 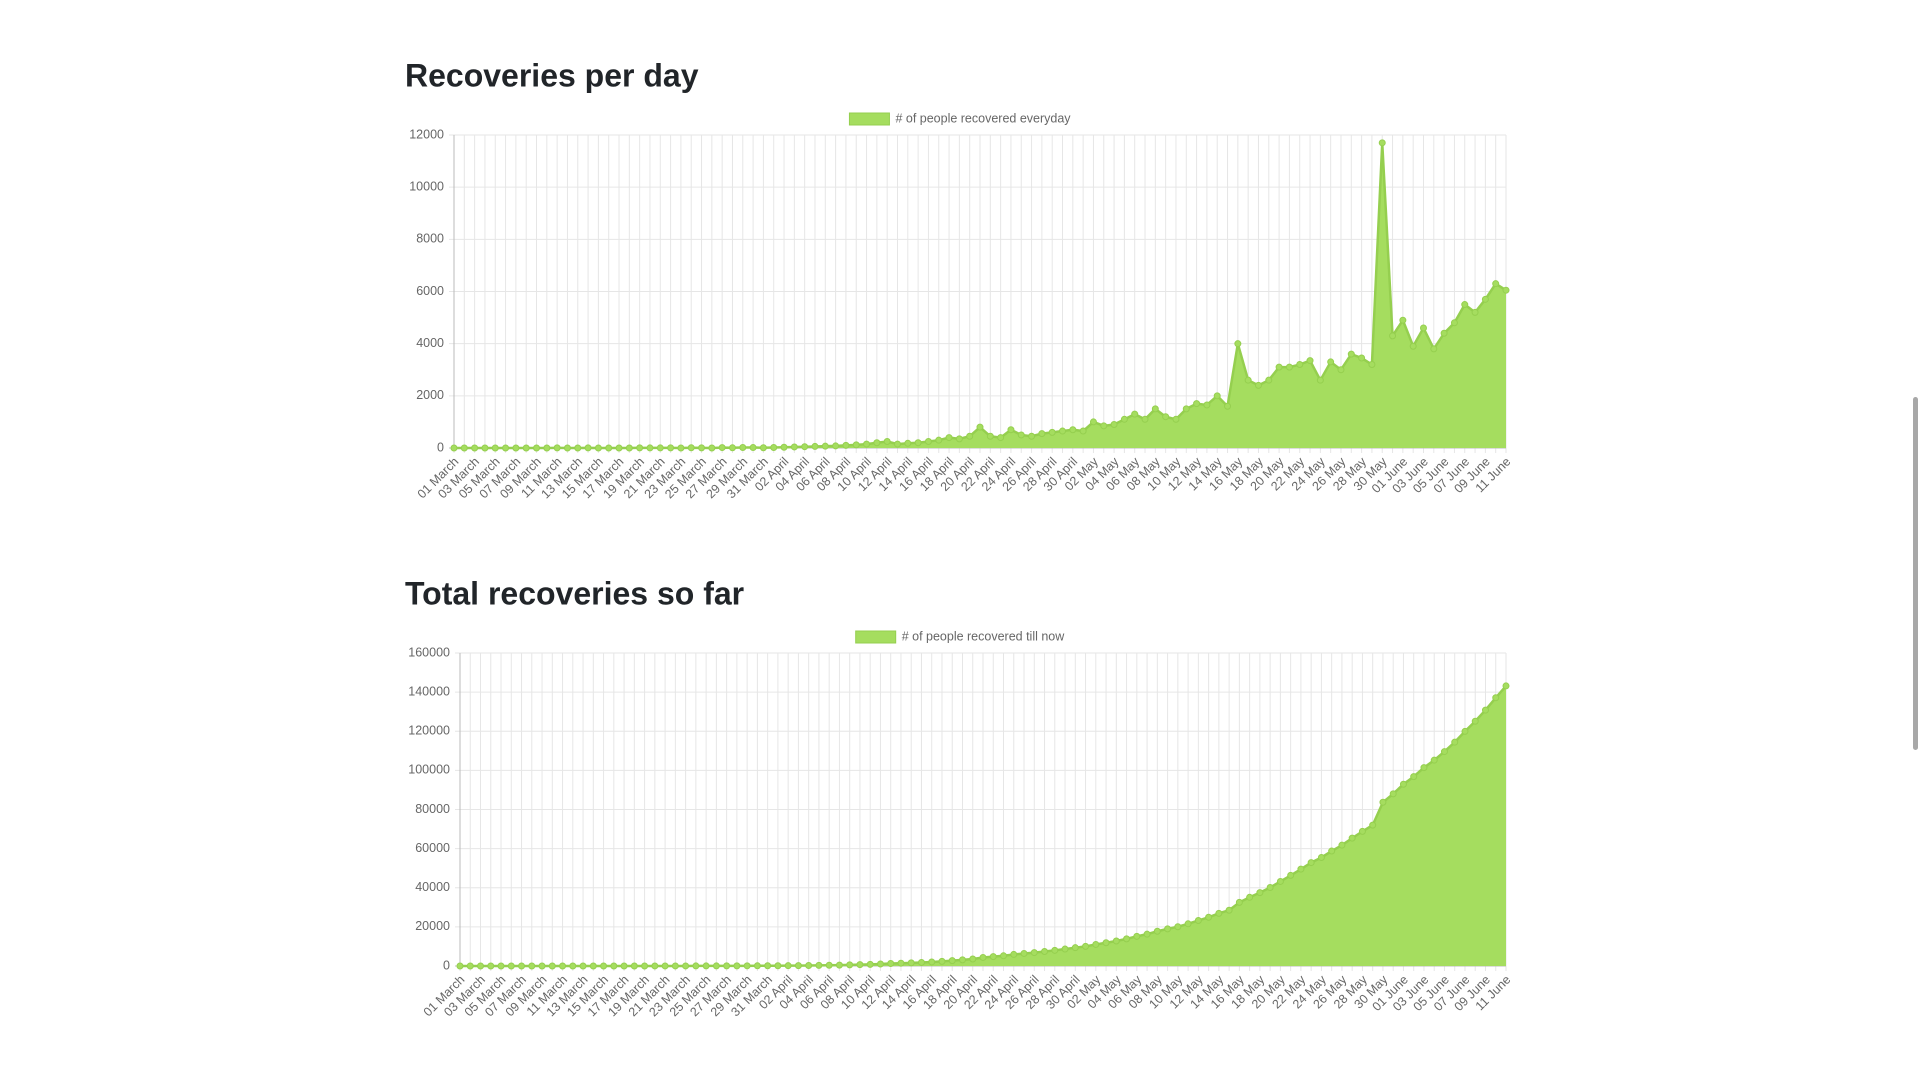 What do you see at coordinates (430, 395) in the screenshot?
I see `y-tick-label: 2000` at bounding box center [430, 395].